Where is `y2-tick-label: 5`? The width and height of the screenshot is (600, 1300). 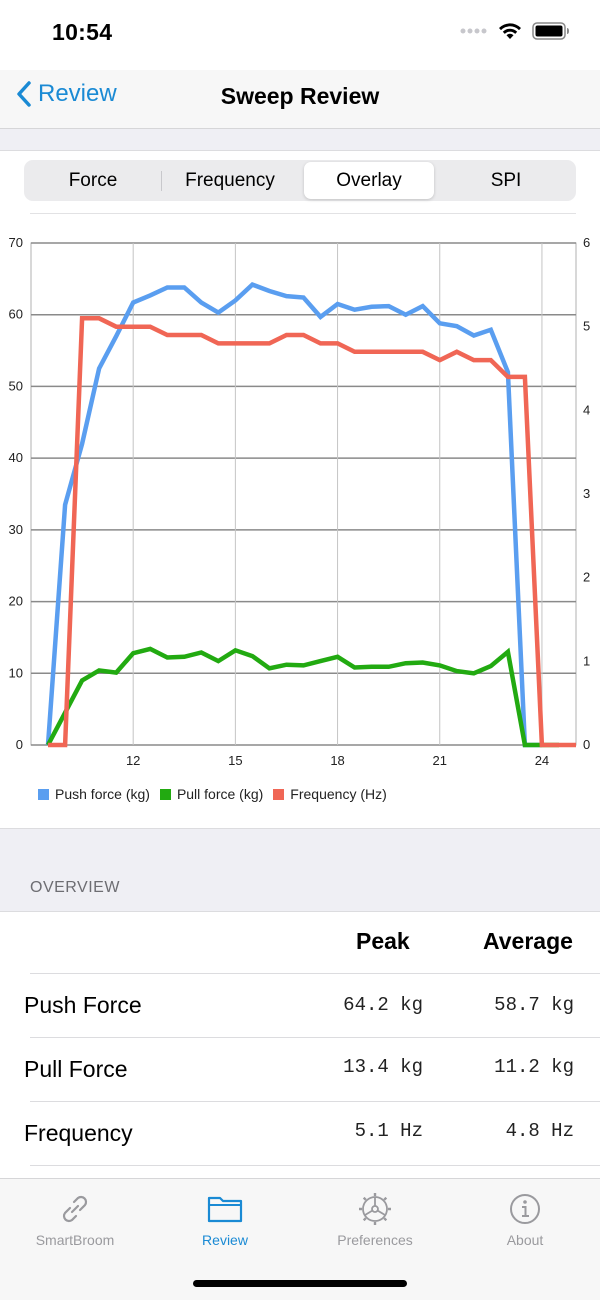 y2-tick-label: 5 is located at coordinates (586, 326).